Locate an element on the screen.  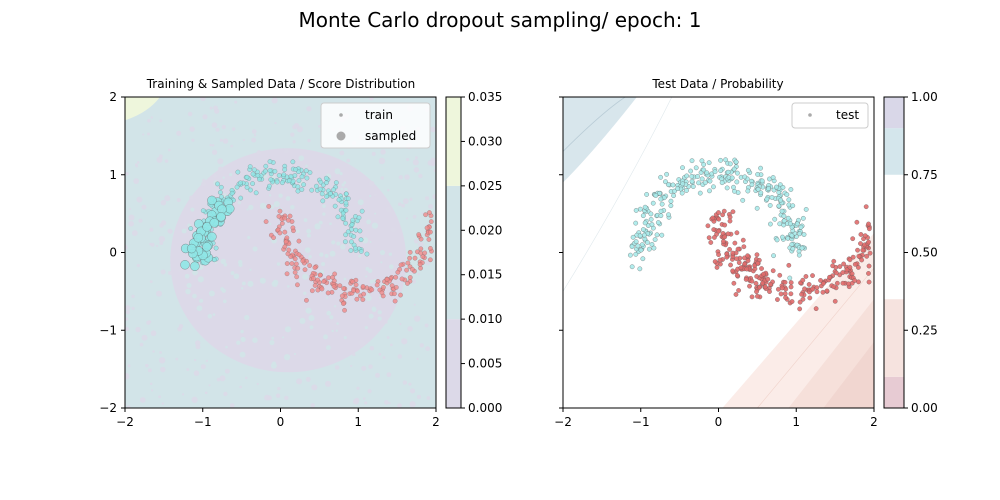
x-tick-label: 1 is located at coordinates (358, 422).